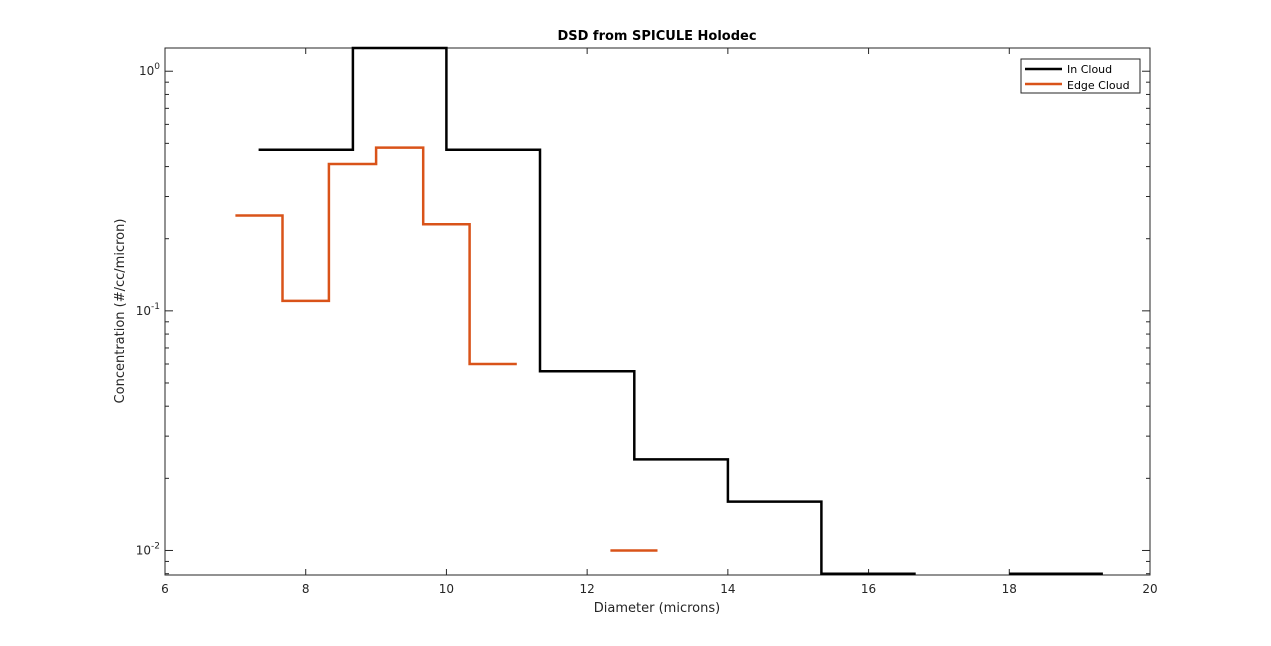 Image resolution: width=1271 pixels, height=646 pixels. I want to click on x-tick-label: 6, so click(165, 589).